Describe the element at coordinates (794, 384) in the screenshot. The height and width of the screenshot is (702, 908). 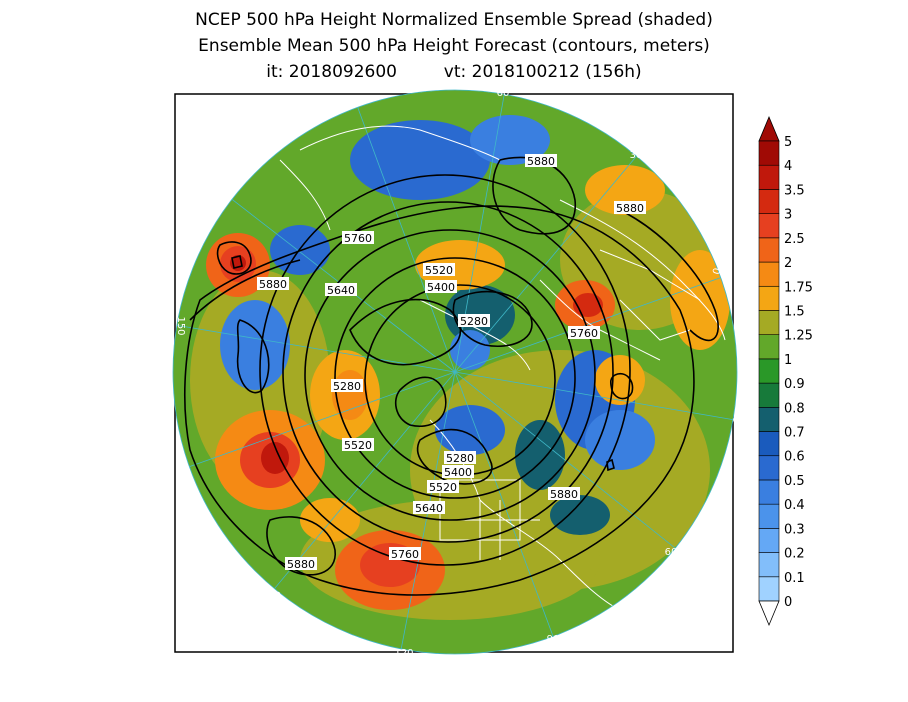
I see `colorbar-tick-label: 0.9` at that location.